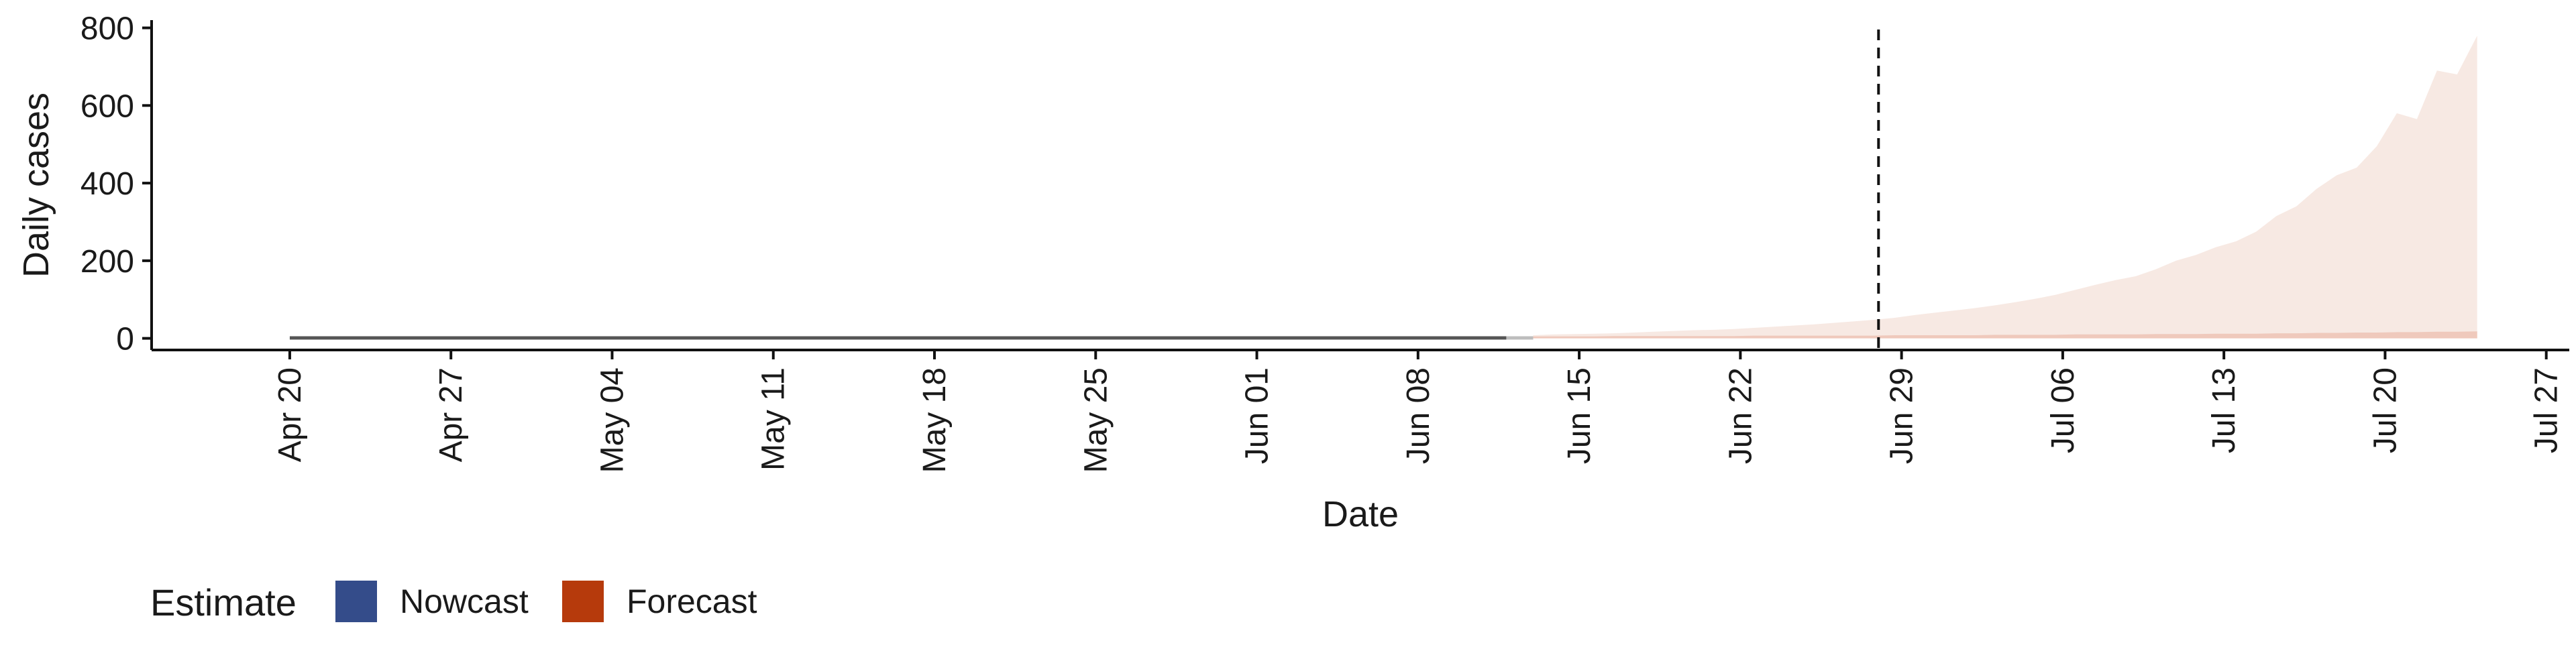  What do you see at coordinates (356, 602) in the screenshot?
I see `legend-swatch-nowcast` at bounding box center [356, 602].